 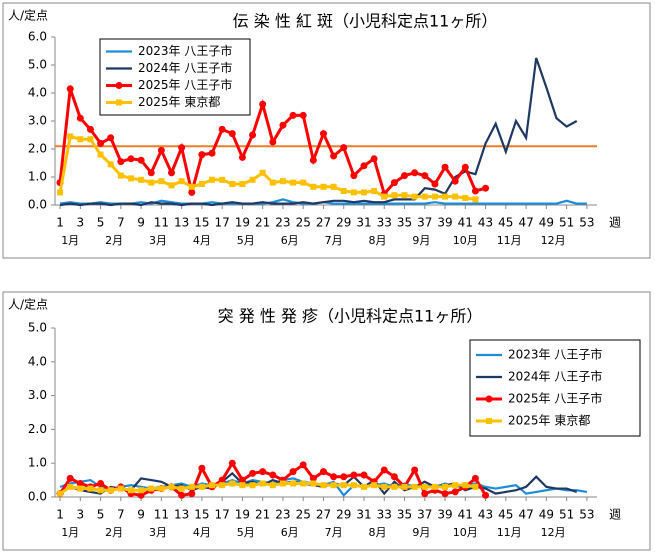 I want to click on month-label: 4月, so click(x=202, y=532).